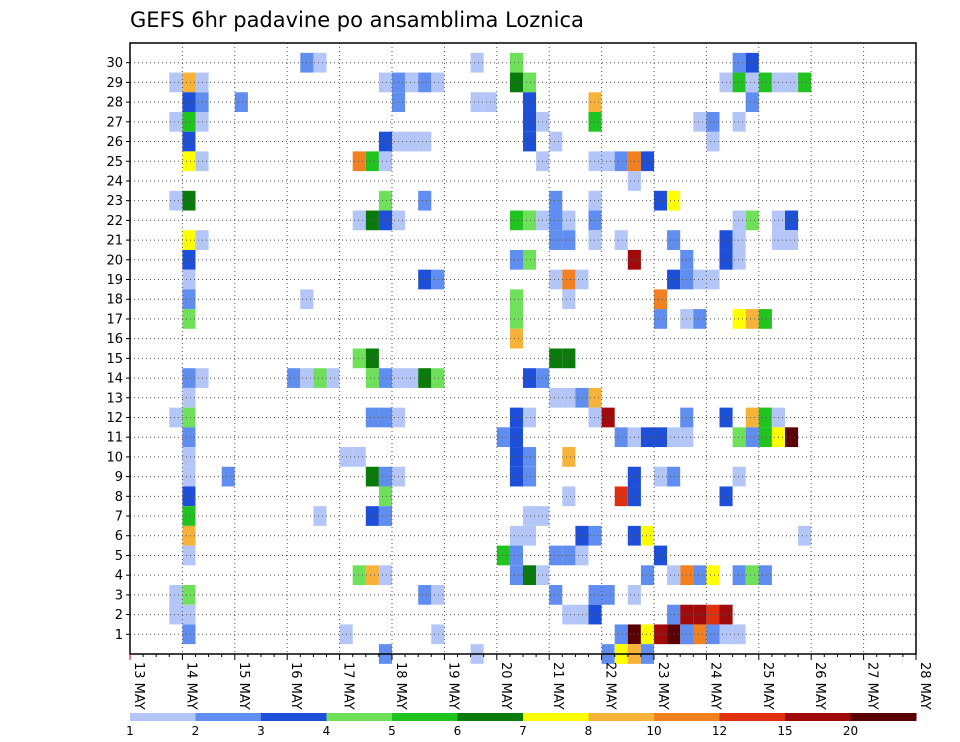  I want to click on colorbar-label: 4, so click(327, 731).